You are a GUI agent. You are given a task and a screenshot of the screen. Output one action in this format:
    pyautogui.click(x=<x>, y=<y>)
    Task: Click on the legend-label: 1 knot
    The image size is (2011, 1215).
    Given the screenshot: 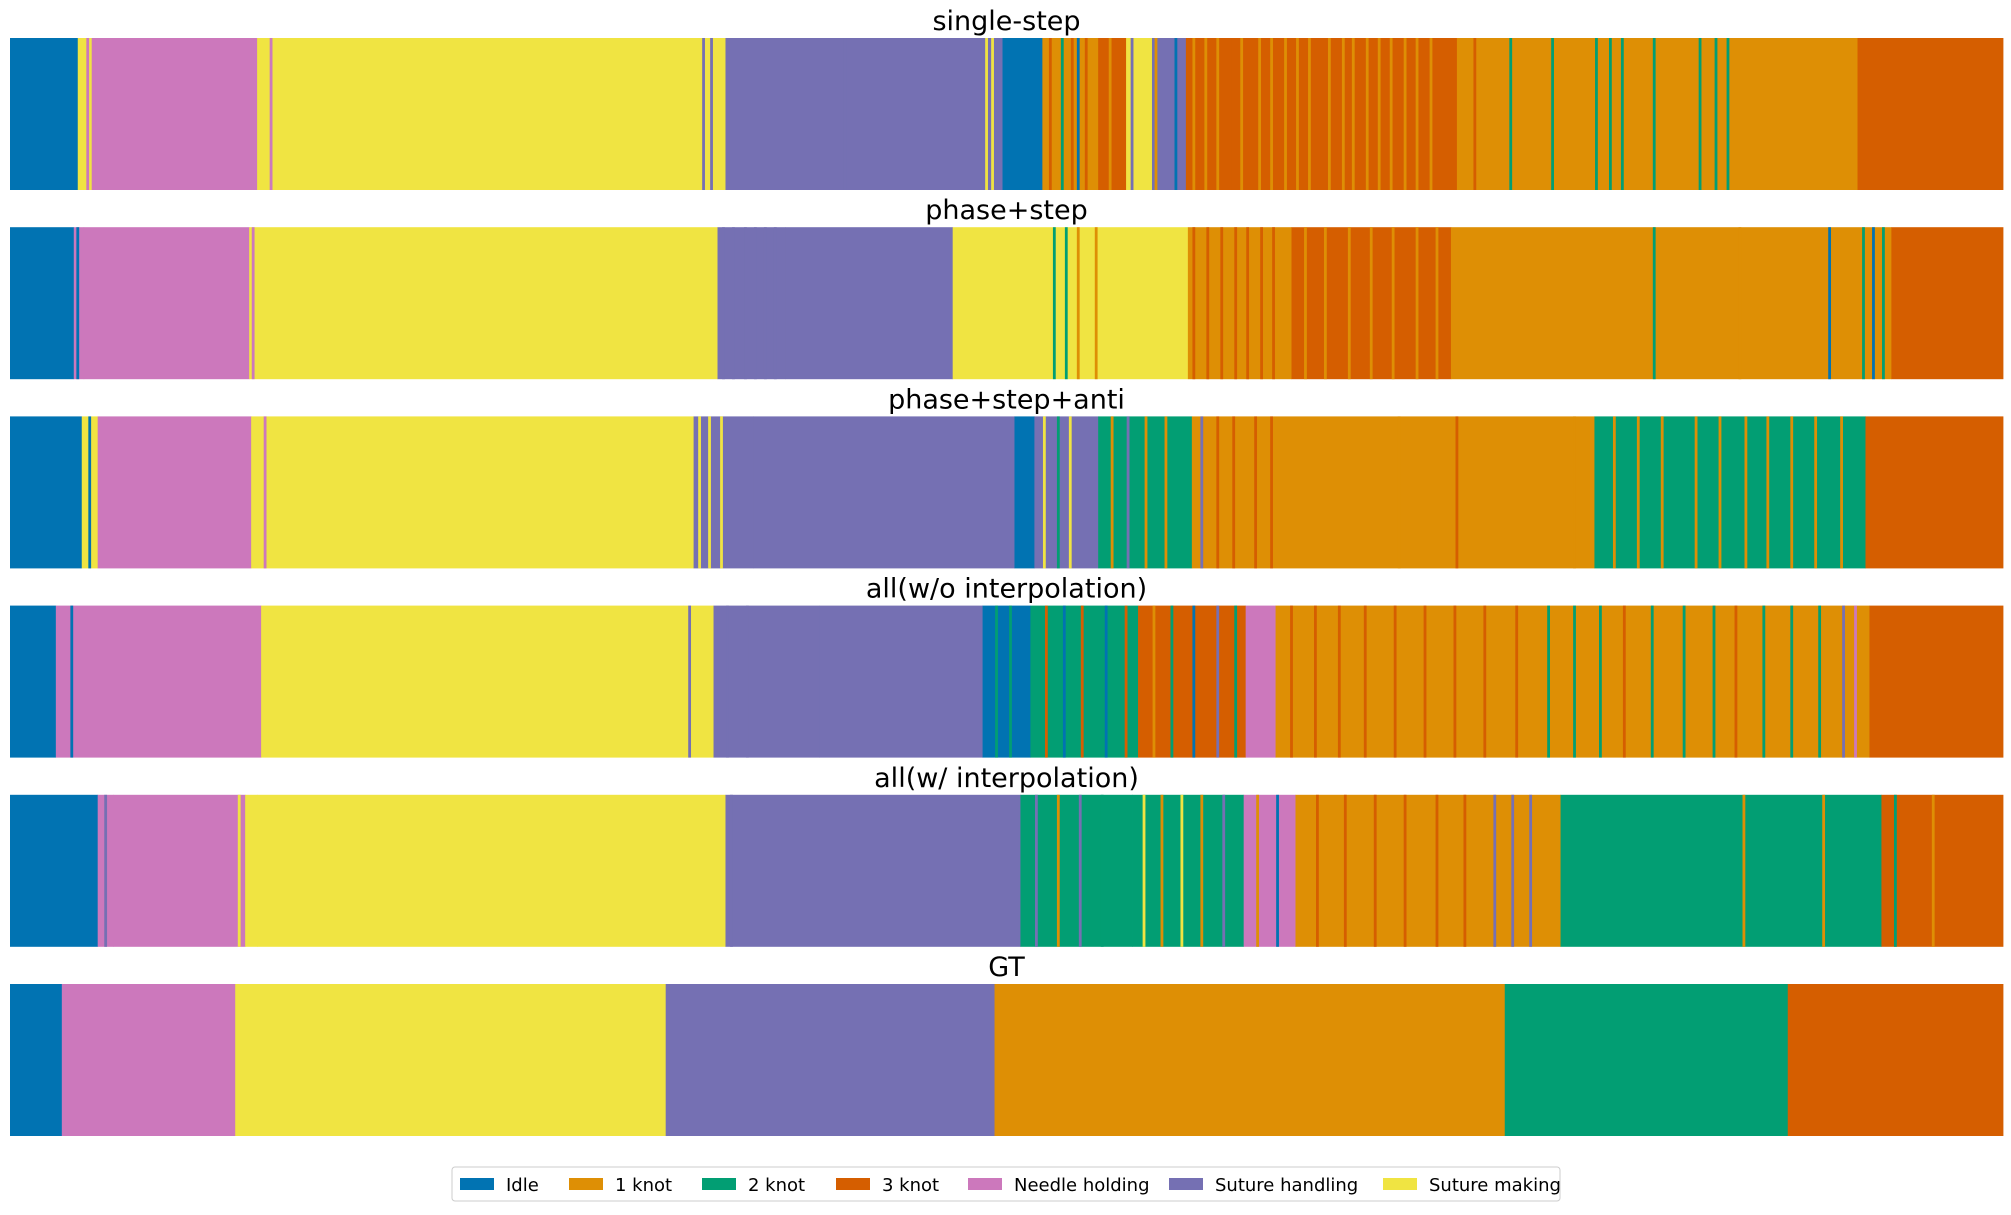 What is the action you would take?
    pyautogui.click(x=643, y=1185)
    